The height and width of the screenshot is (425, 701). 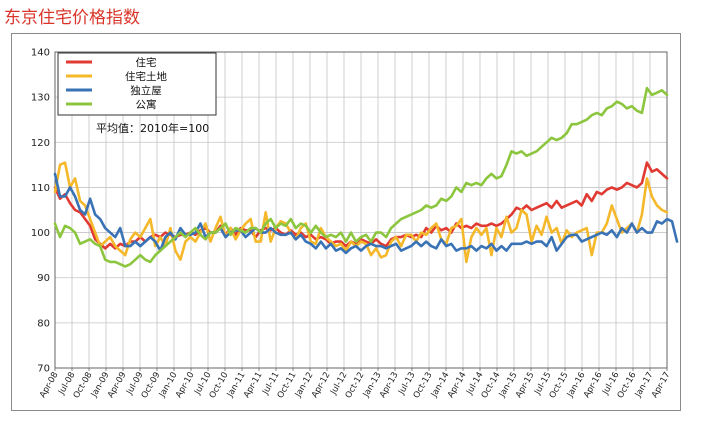 What do you see at coordinates (40, 188) in the screenshot?
I see `y-tick-label: 110` at bounding box center [40, 188].